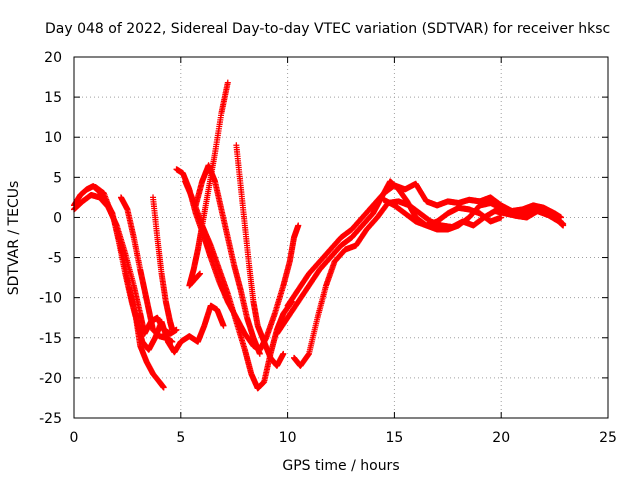  What do you see at coordinates (343, 438) in the screenshot?
I see `x-tick-labels: 0 5 10 15 20 25` at bounding box center [343, 438].